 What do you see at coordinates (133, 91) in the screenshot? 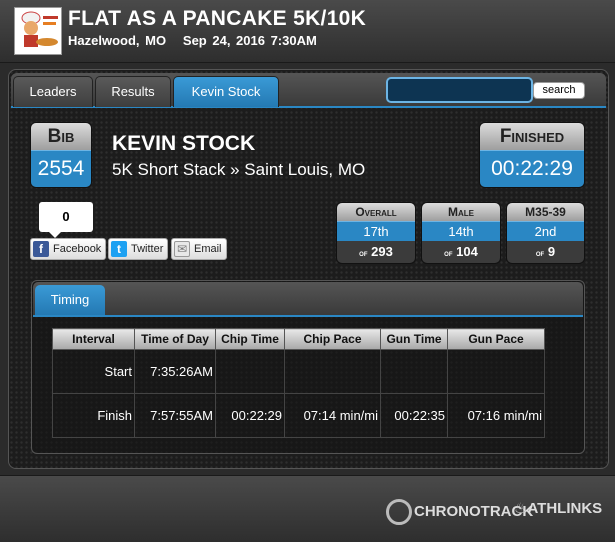
I see `tab-results: Results` at bounding box center [133, 91].